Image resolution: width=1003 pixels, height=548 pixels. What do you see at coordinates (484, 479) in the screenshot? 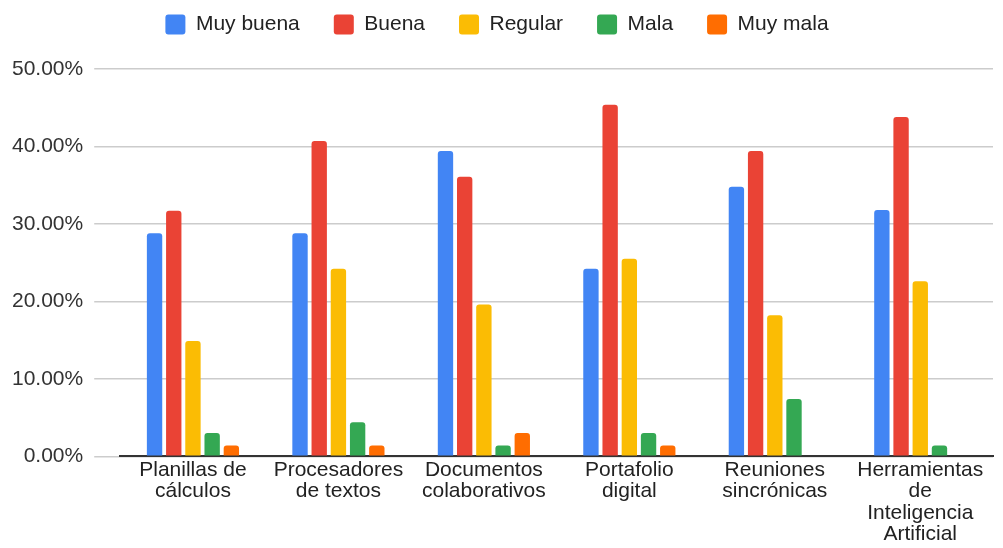
I see `x-tick-label: Documentos colaborativos` at bounding box center [484, 479].